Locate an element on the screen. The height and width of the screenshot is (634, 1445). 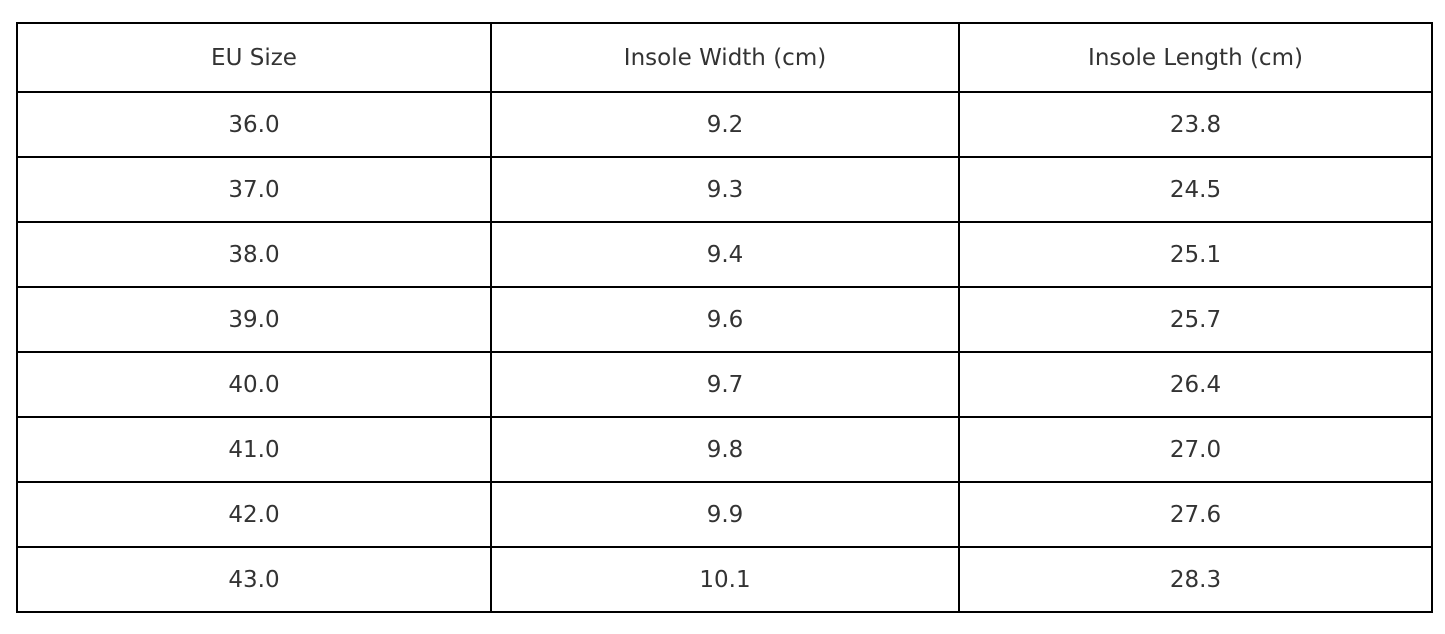
column-header-insole-length: Insole Length (cm) is located at coordinates (1195, 57).